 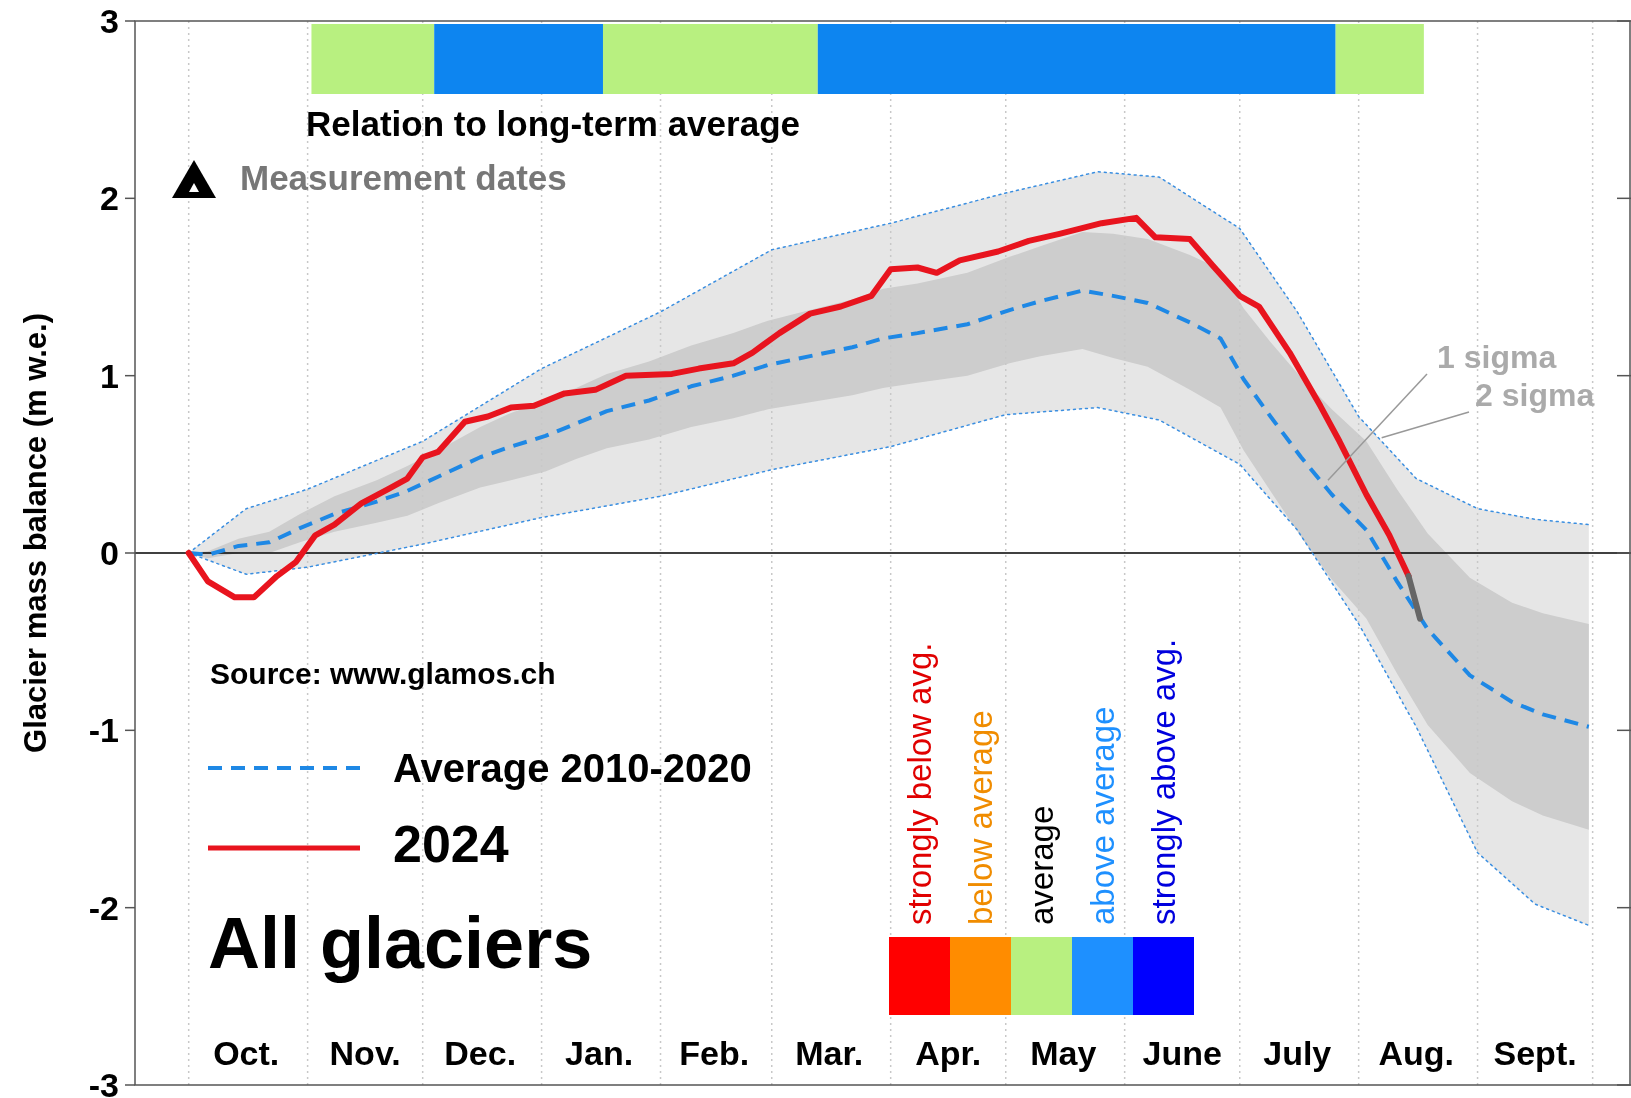 What do you see at coordinates (365, 1053) in the screenshot?
I see `x-tick-label: Nov.` at bounding box center [365, 1053].